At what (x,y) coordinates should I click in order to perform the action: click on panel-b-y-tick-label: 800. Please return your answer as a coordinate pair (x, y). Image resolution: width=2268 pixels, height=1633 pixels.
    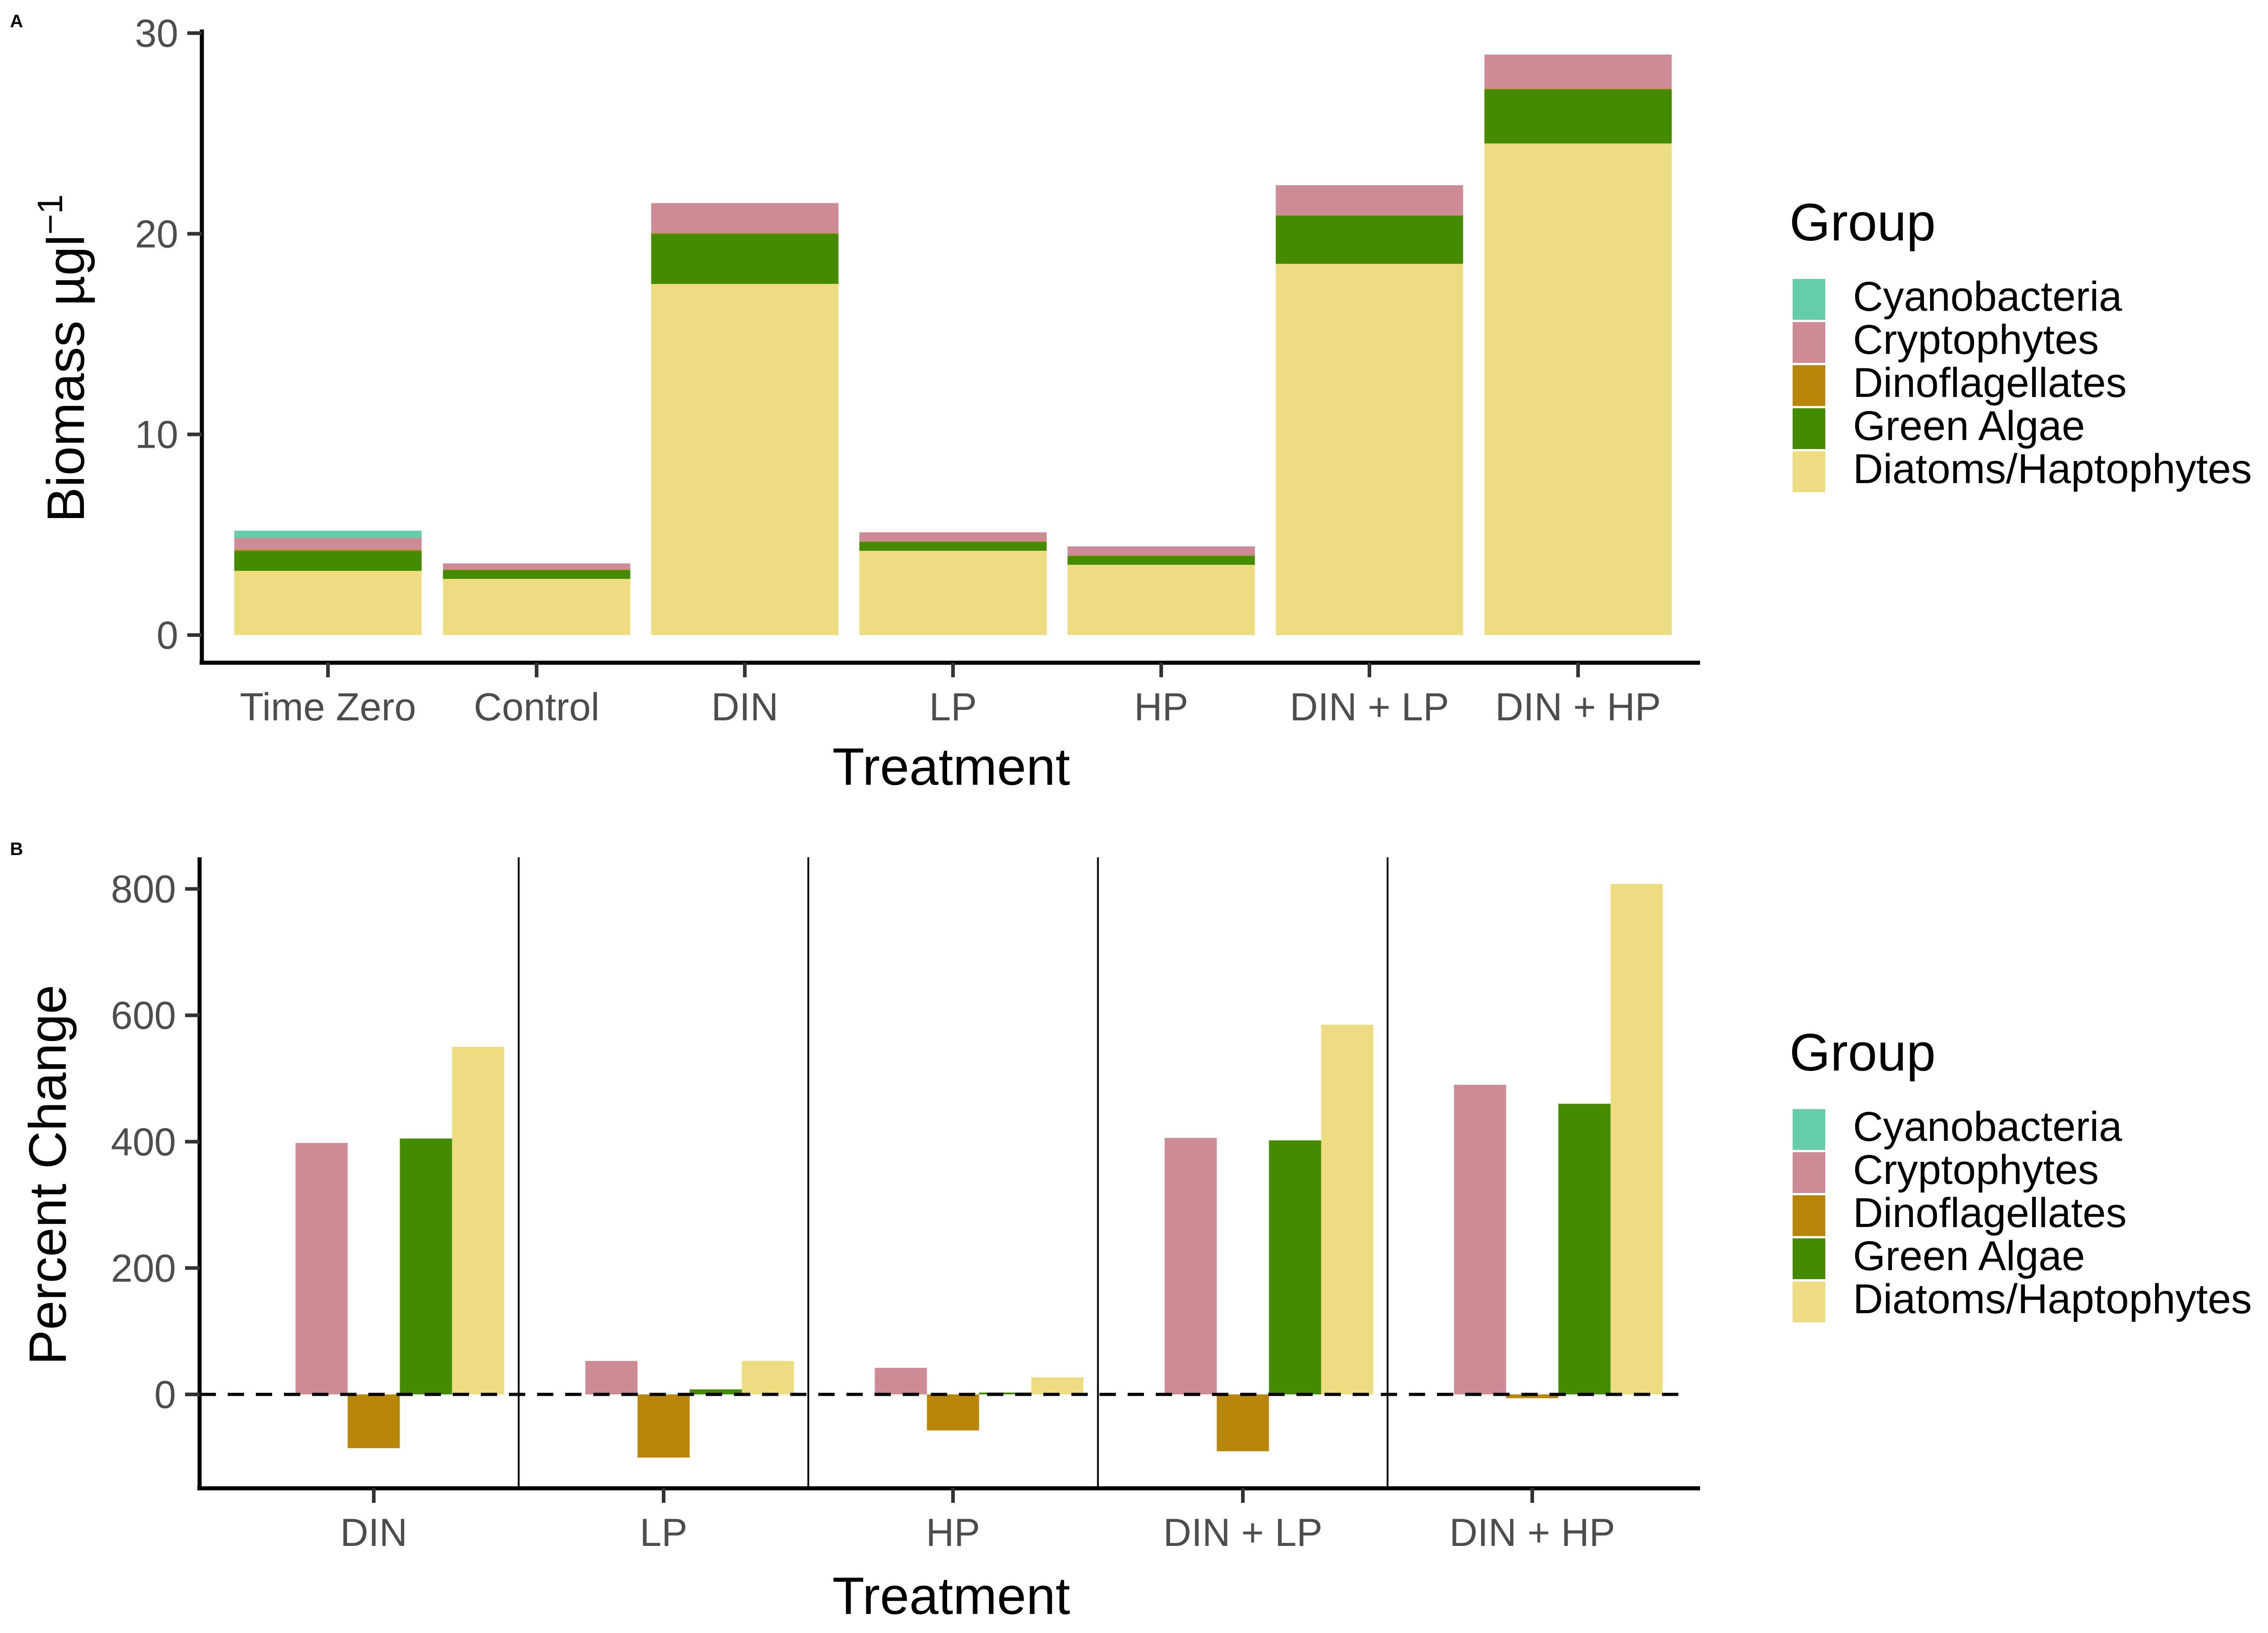
    Looking at the image, I should click on (144, 889).